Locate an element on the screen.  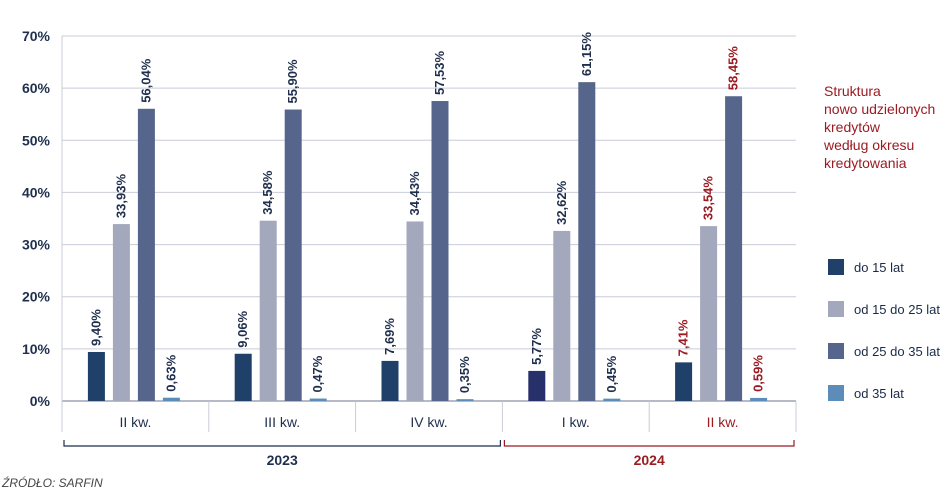
y-tick-label: 10% is located at coordinates (36, 349).